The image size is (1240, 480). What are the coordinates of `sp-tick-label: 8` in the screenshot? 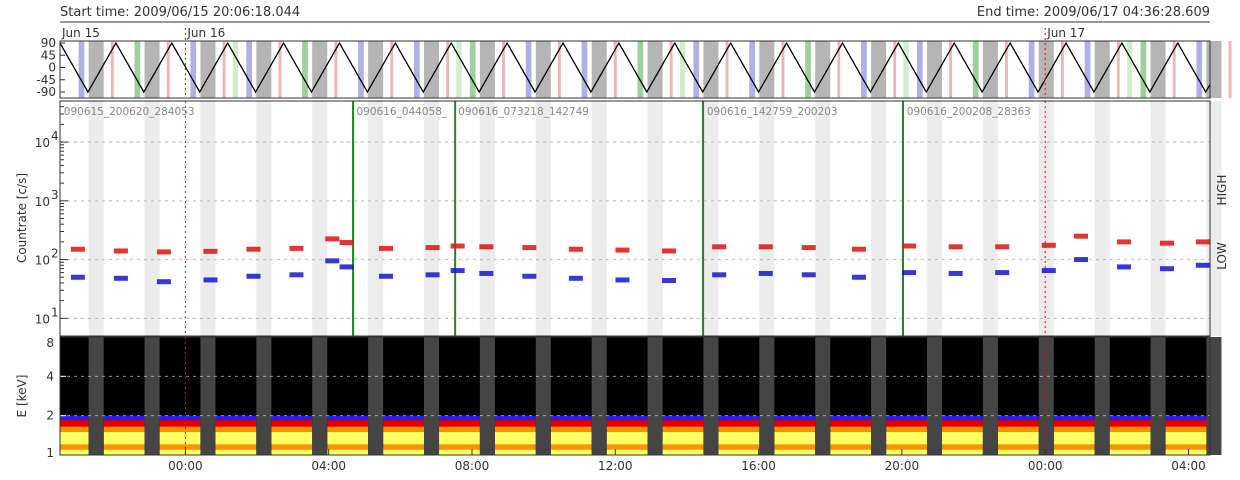 It's located at (50, 343).